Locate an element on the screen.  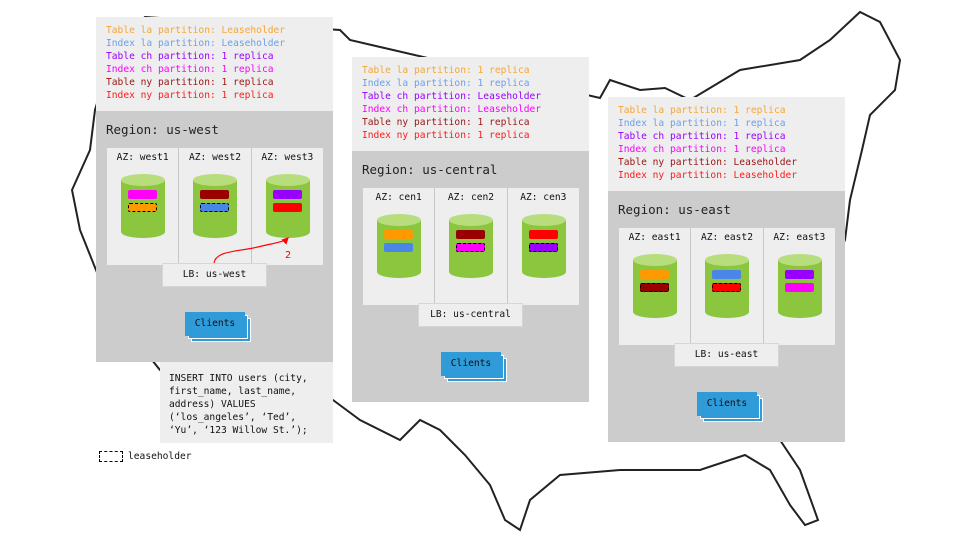
availability-zones: AZ: cen1 AZ: cen2 AZ: cen3 is located at coordinates (471, 246).